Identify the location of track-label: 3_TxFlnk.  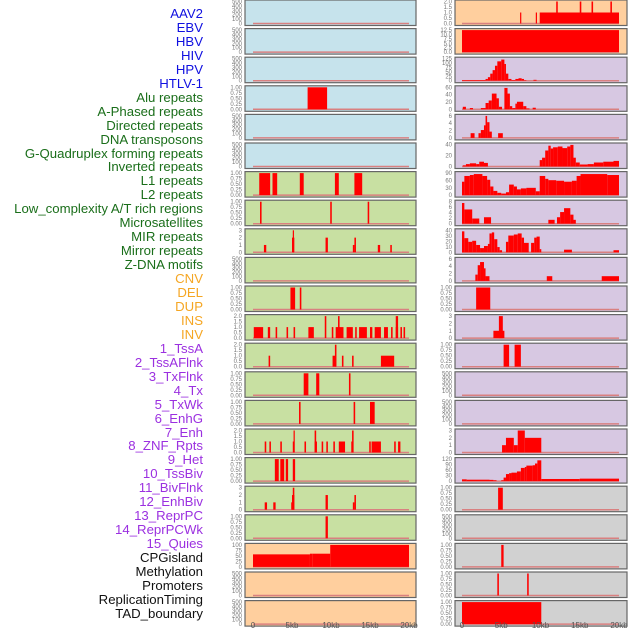
(175, 376).